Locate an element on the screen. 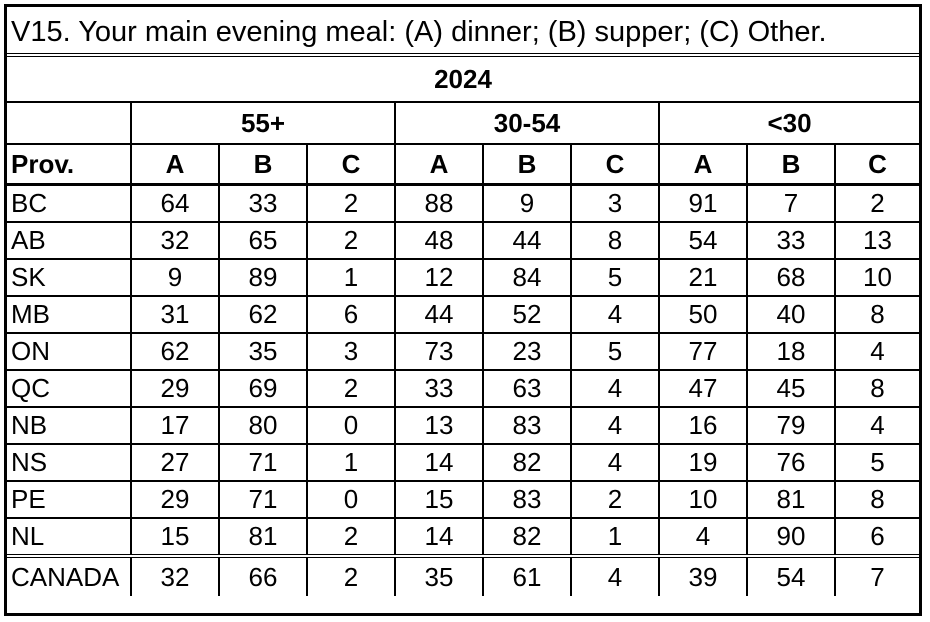  province-cell: NS is located at coordinates (69, 462).